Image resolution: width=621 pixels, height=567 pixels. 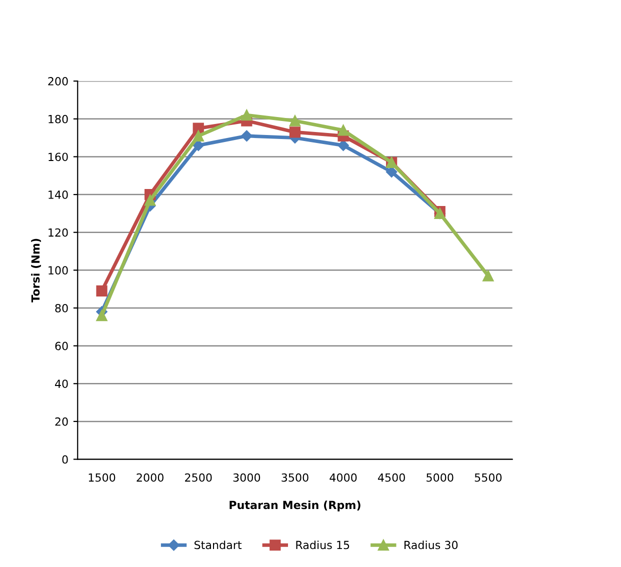 I want to click on x-axis-title: Putaran Mesin (Rpm), so click(x=295, y=506).